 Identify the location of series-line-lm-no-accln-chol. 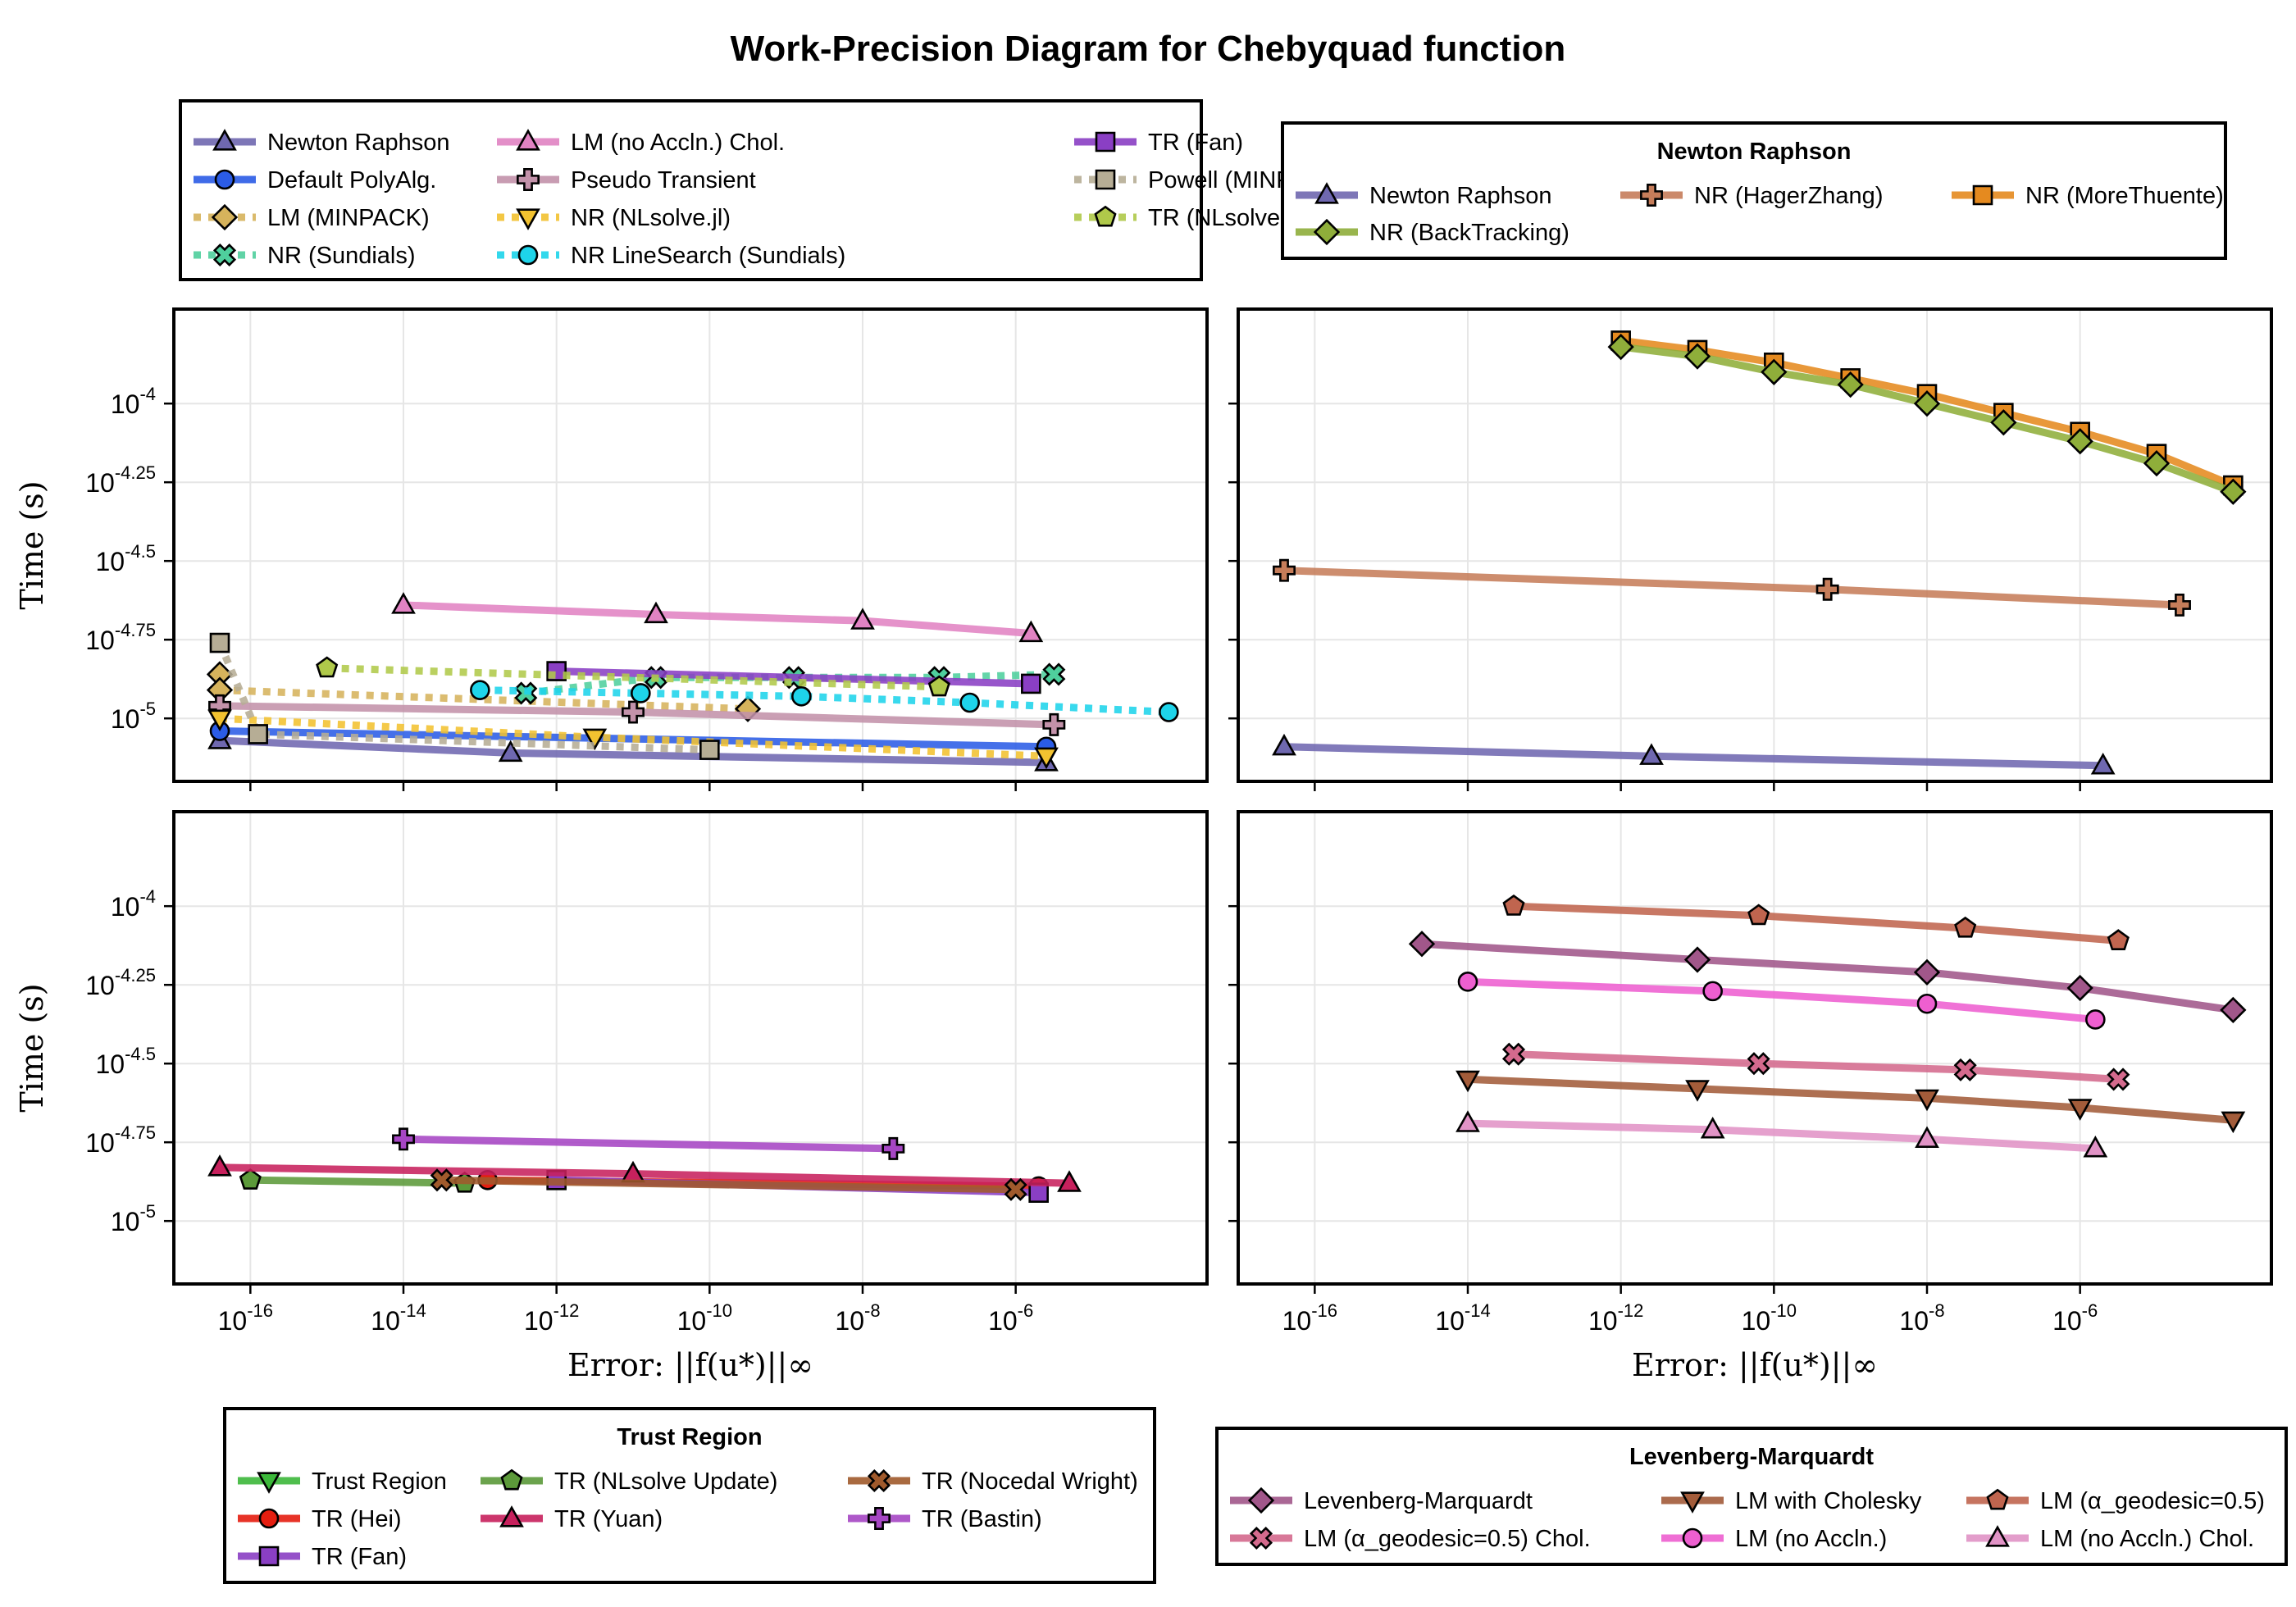
(1781, 1136).